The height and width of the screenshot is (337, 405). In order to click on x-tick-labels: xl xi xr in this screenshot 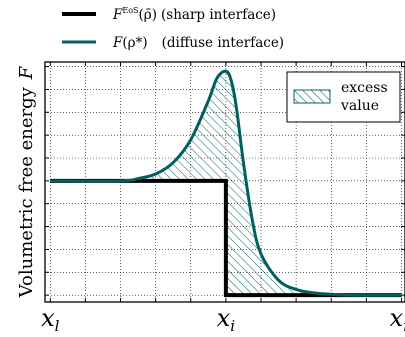, I will do `click(223, 319)`.